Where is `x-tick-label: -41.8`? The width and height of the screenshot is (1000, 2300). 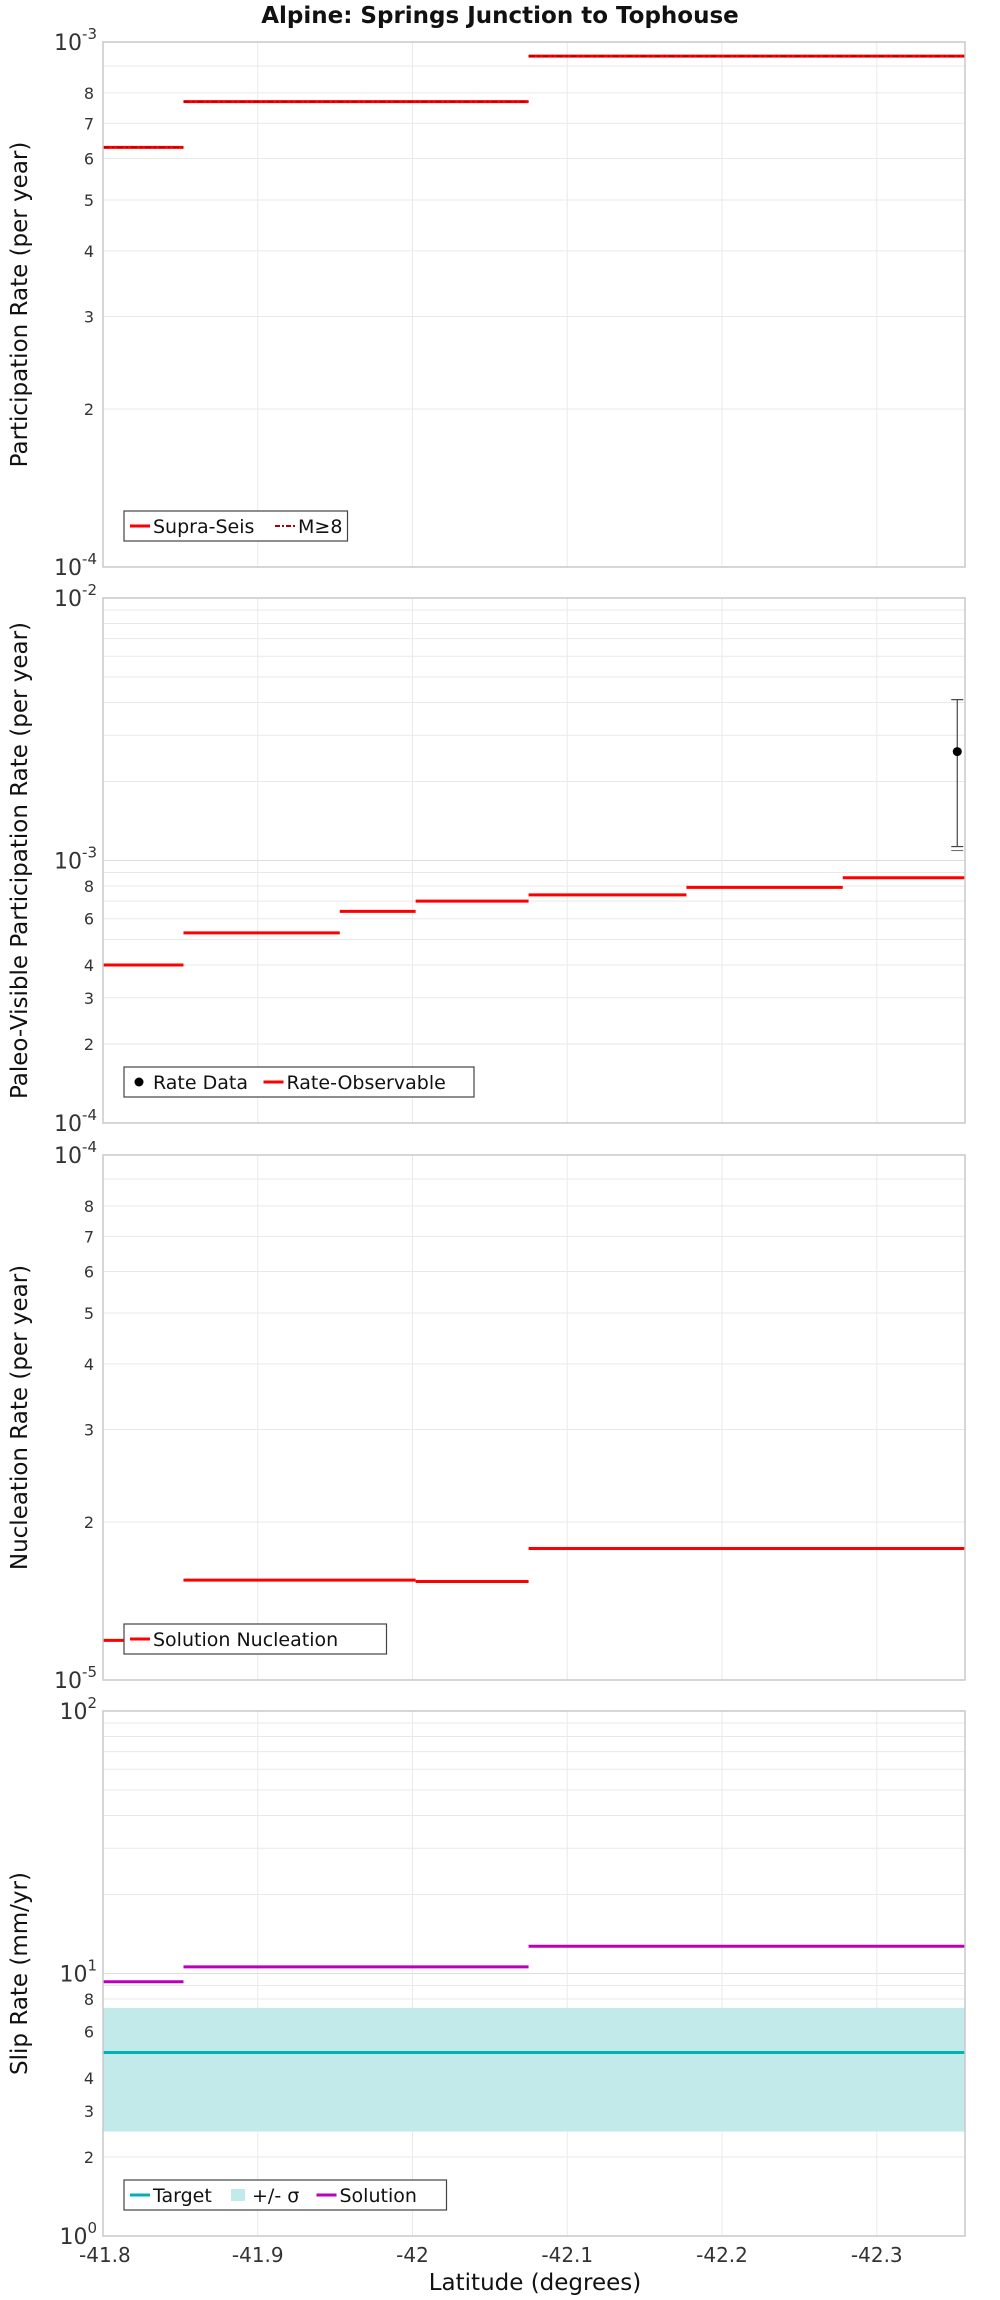
x-tick-label: -41.8 is located at coordinates (105, 2255).